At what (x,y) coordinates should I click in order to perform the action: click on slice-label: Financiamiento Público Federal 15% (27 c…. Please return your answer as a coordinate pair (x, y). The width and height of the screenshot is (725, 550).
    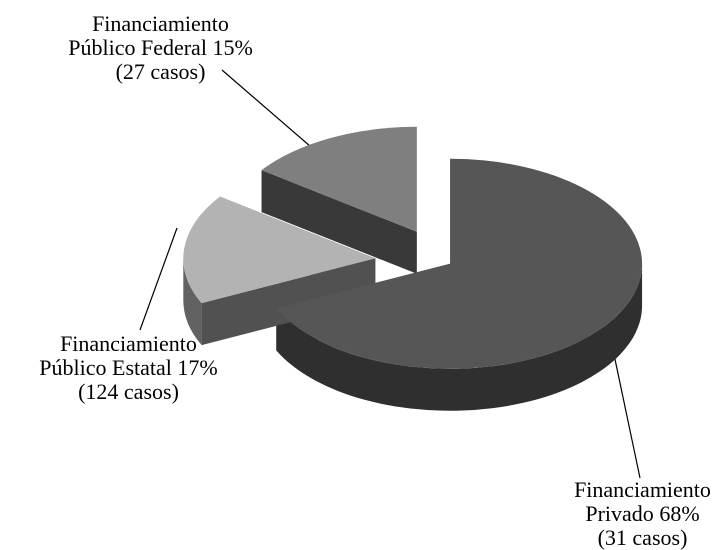
    Looking at the image, I should click on (160, 48).